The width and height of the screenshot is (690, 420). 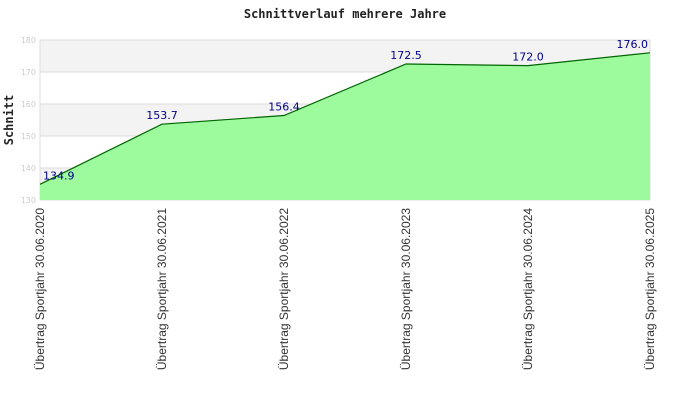 What do you see at coordinates (406, 55) in the screenshot?
I see `data-label: 172.5` at bounding box center [406, 55].